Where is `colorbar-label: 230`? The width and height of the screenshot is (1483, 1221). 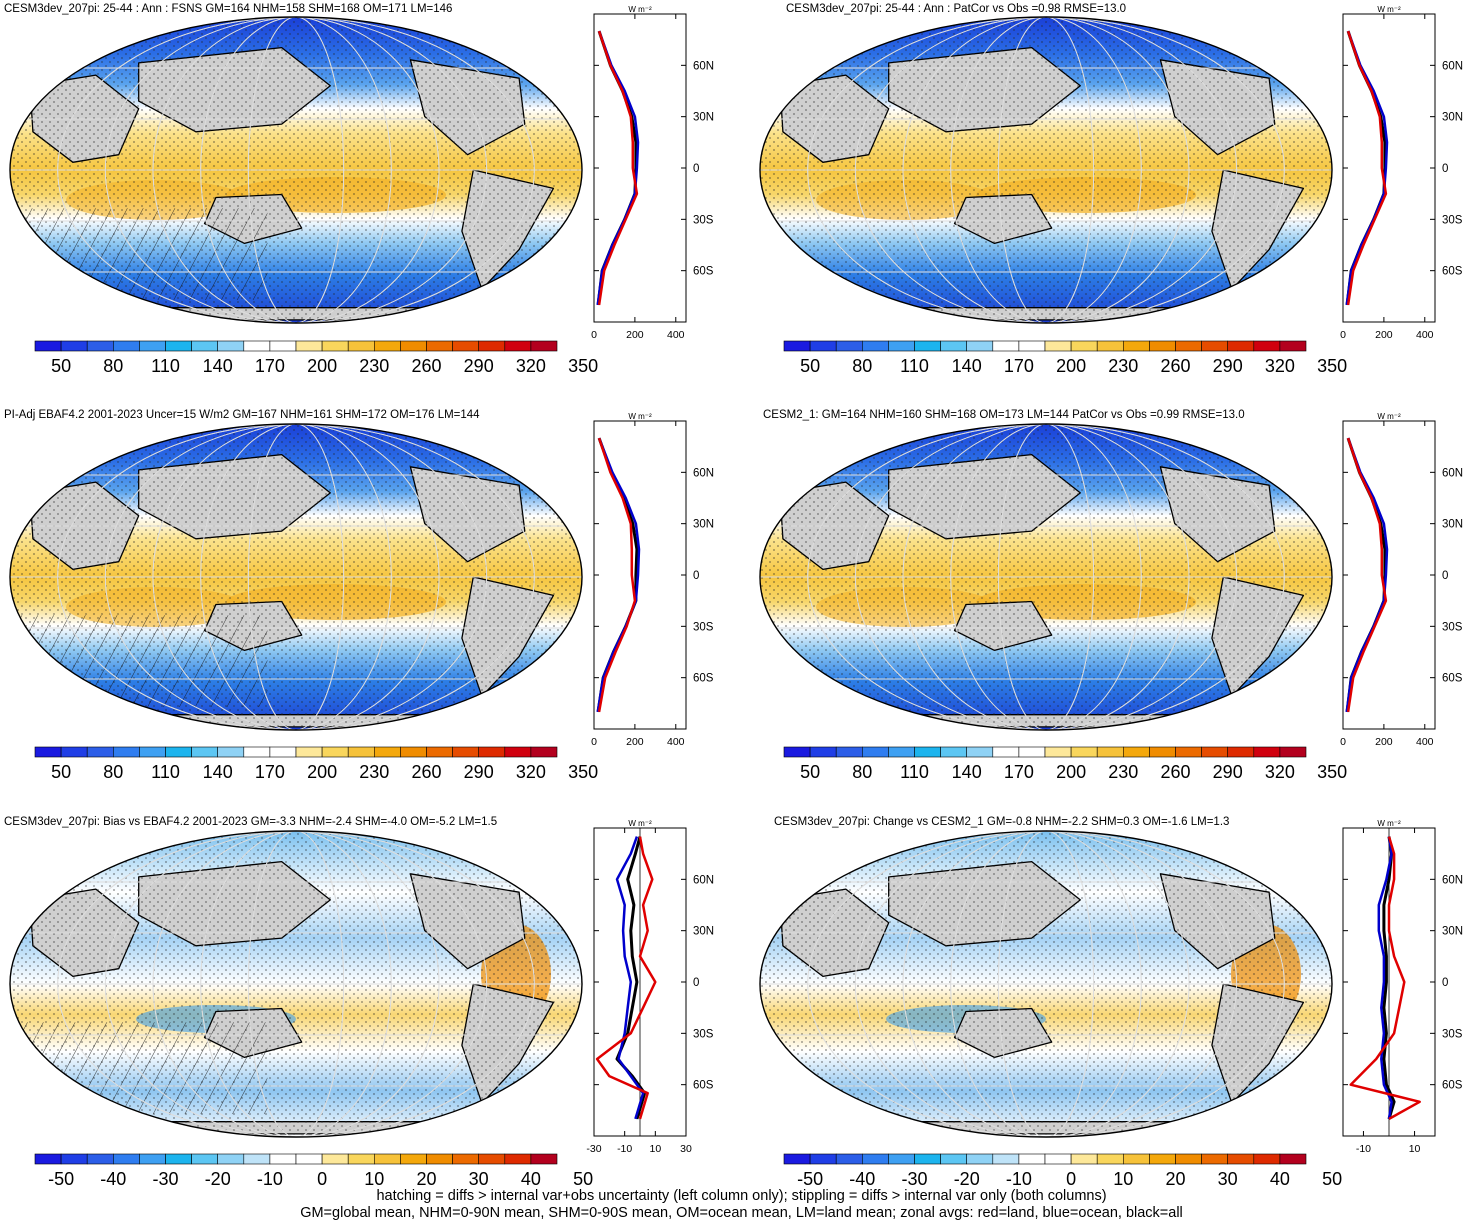
colorbar-label: 230 is located at coordinates (1123, 366).